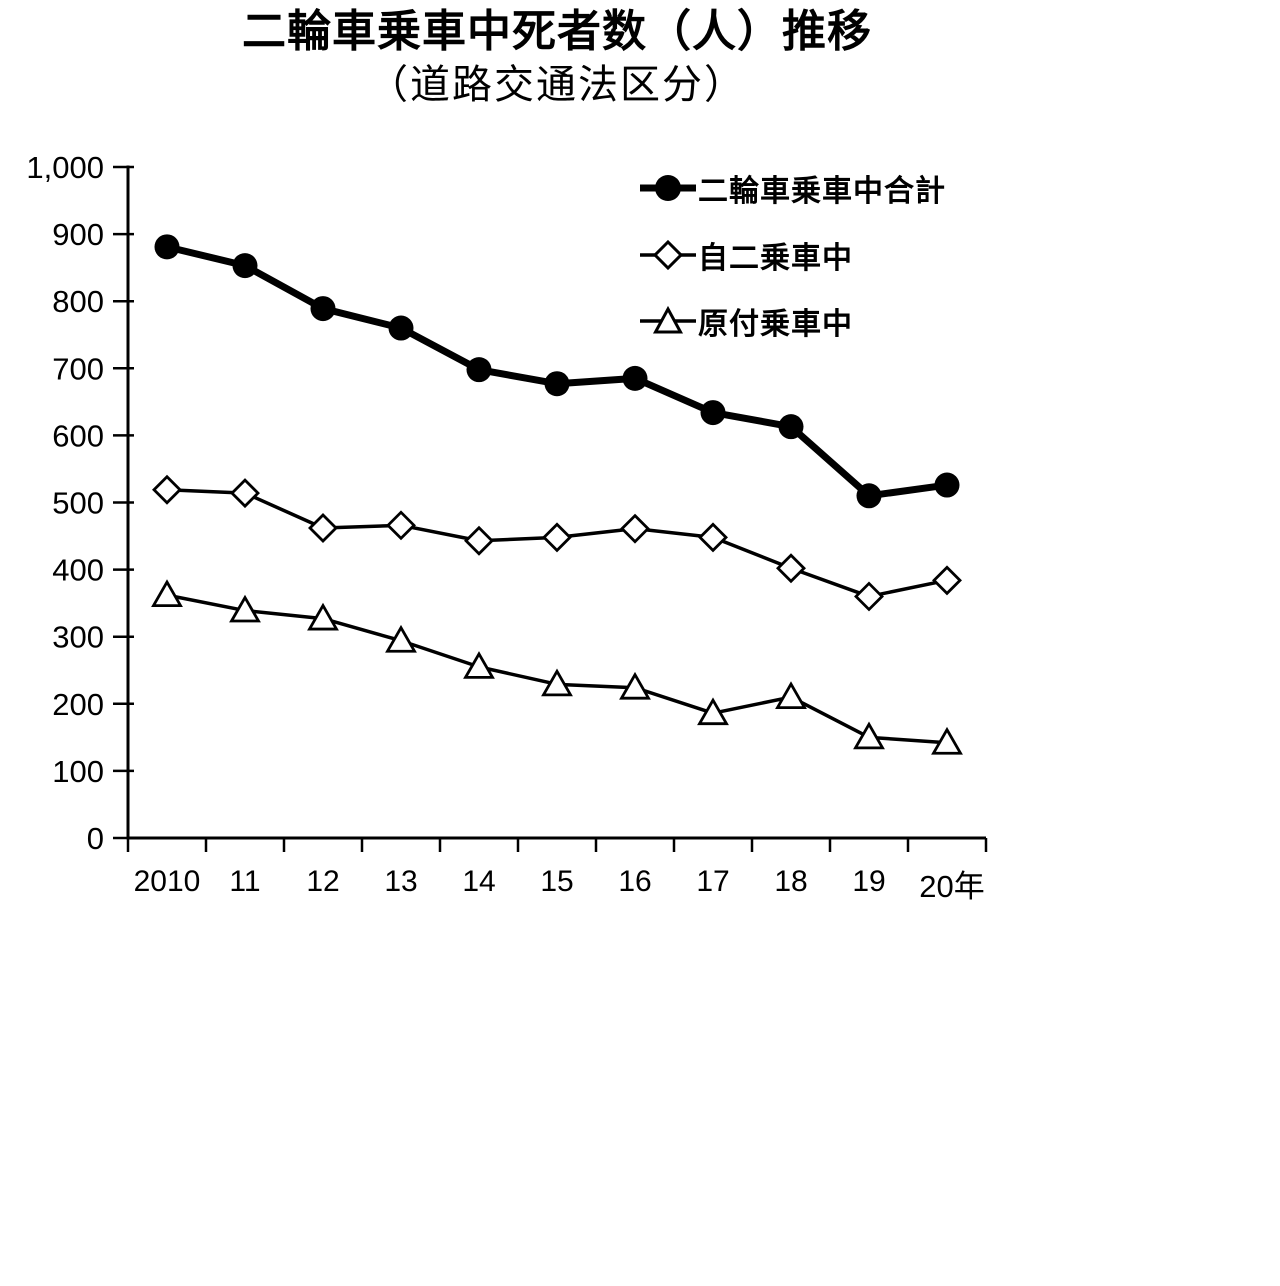 The width and height of the screenshot is (1280, 1286). I want to click on x-tick-label: 20年, so click(951, 886).